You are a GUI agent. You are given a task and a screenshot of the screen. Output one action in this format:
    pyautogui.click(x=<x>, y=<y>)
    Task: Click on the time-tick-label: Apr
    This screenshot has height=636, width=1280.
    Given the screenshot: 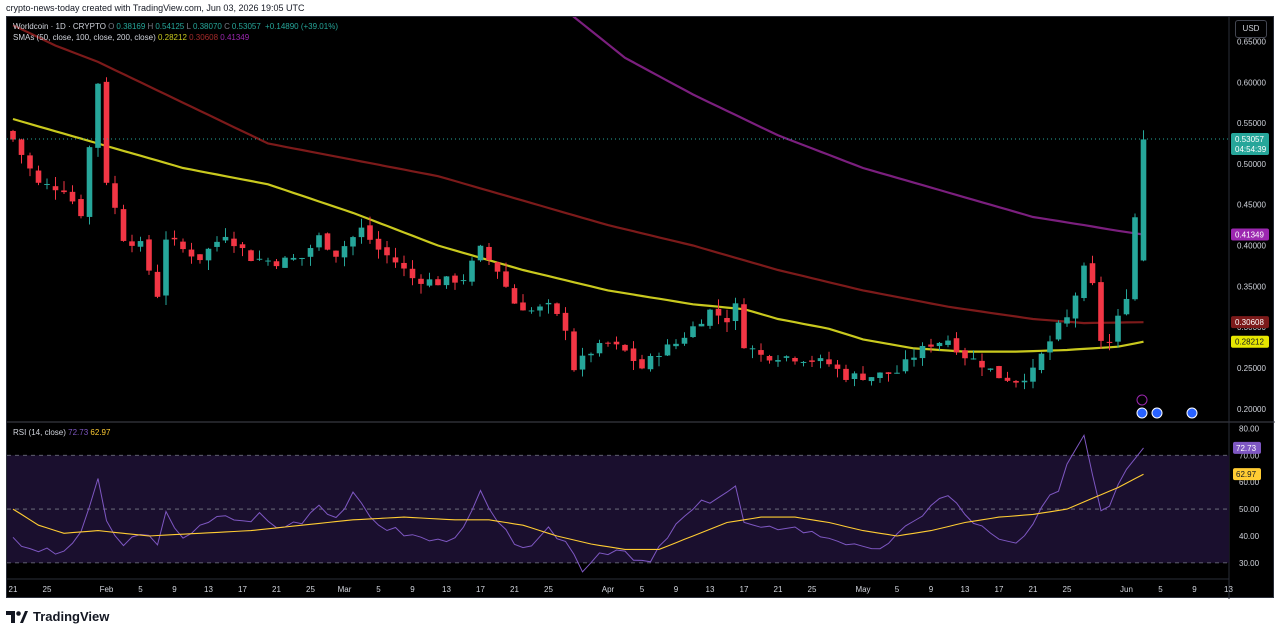 What is the action you would take?
    pyautogui.click(x=608, y=589)
    